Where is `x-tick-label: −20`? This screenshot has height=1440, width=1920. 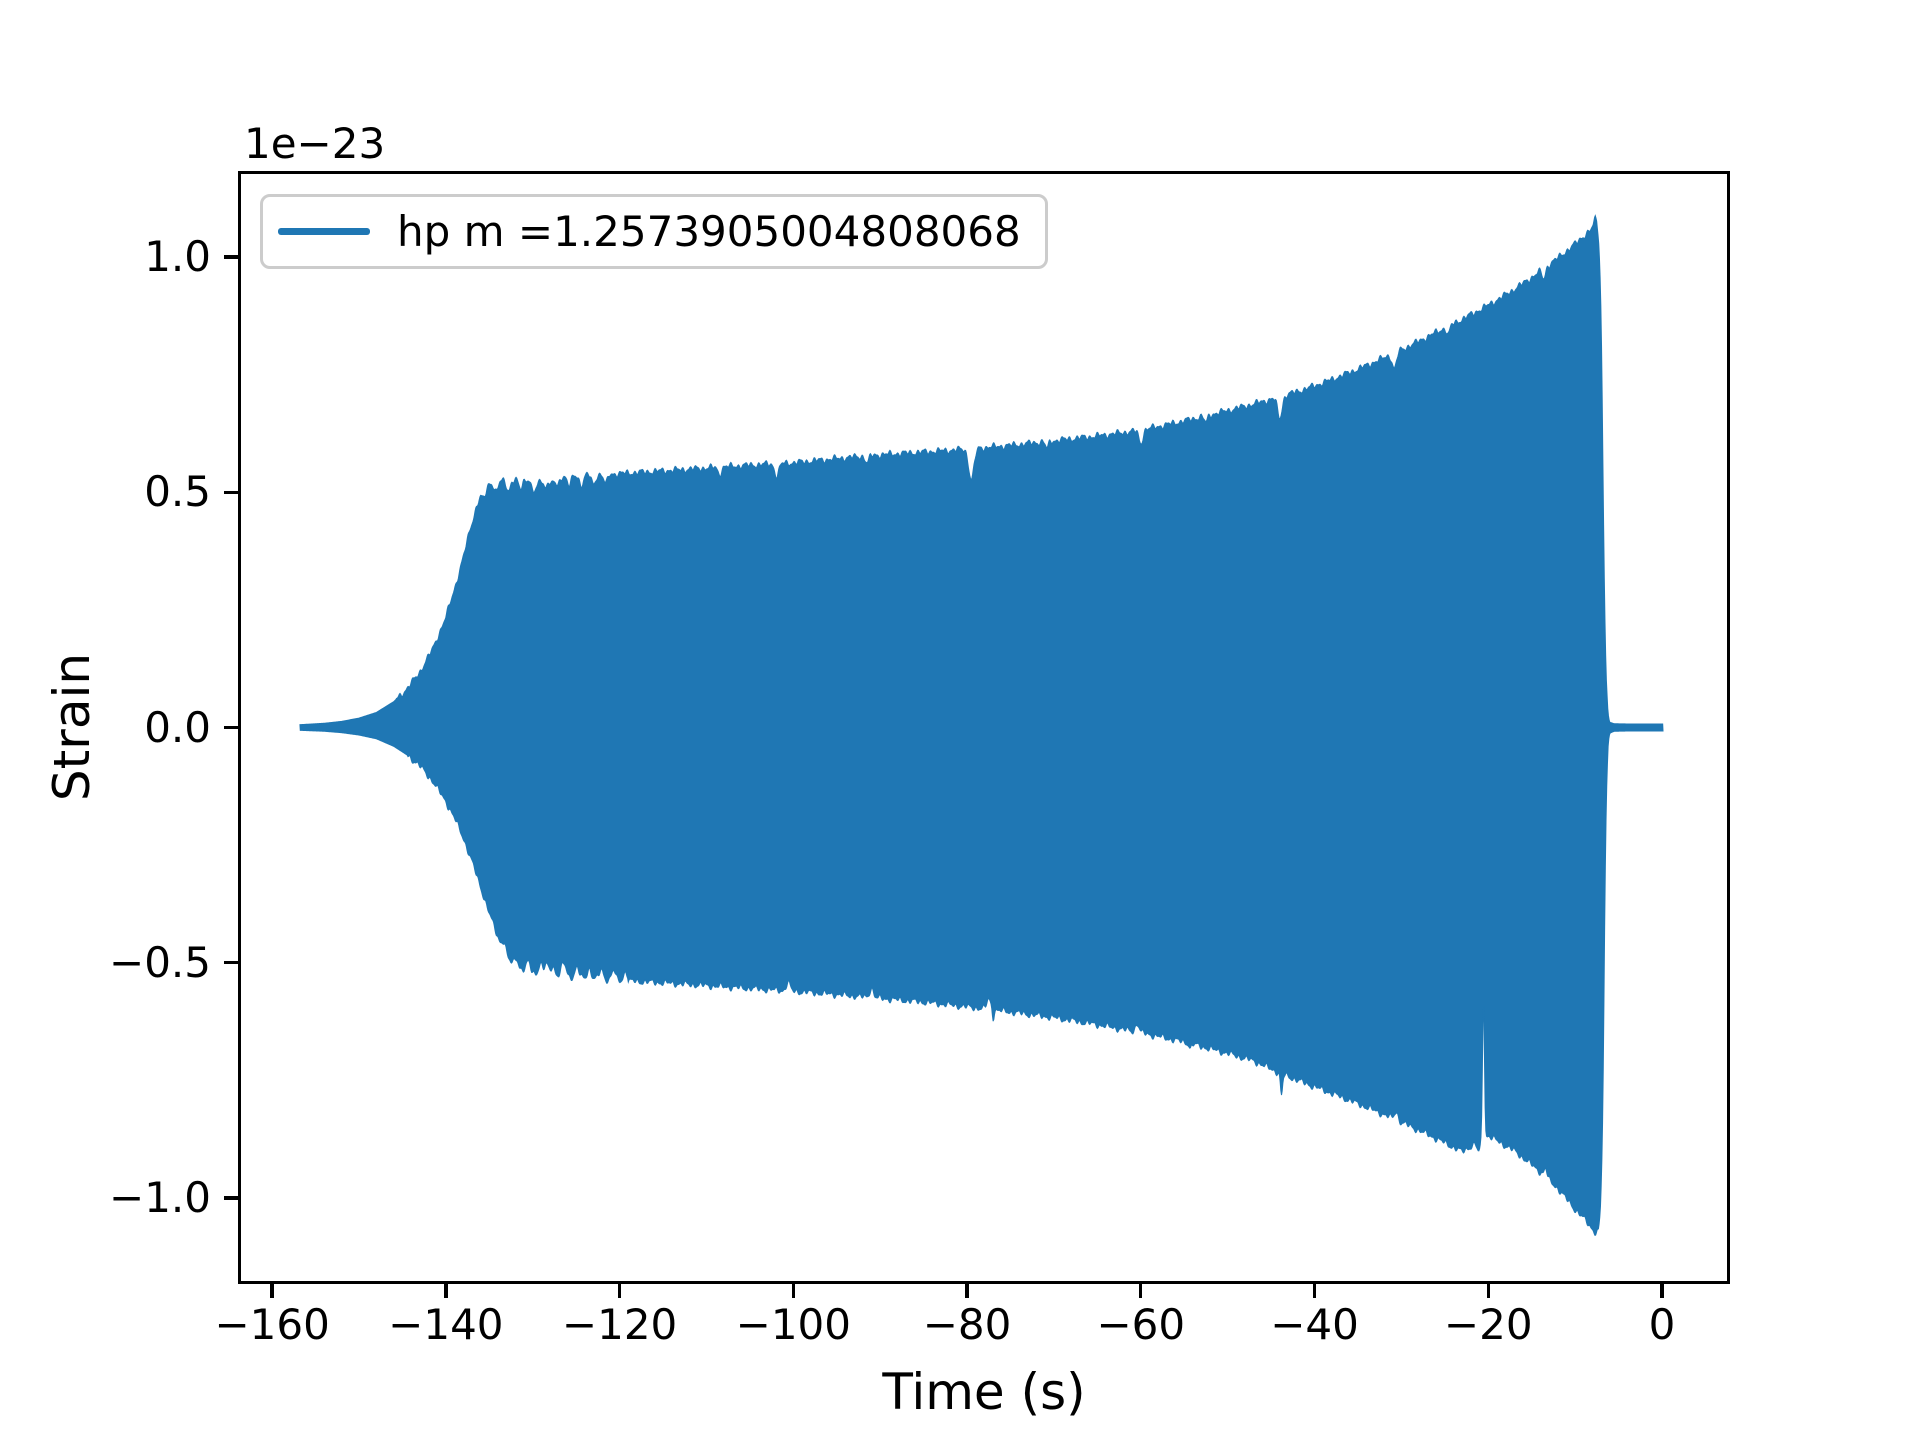 x-tick-label: −20 is located at coordinates (1488, 1324).